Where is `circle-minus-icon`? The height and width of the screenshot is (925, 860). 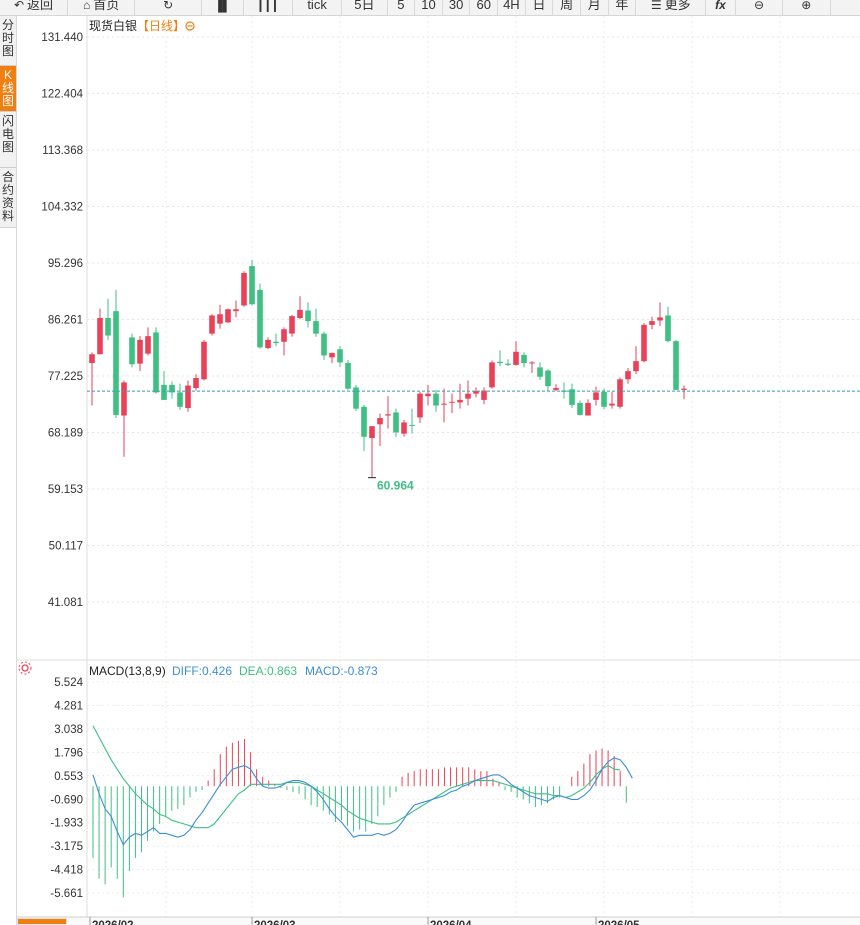 circle-minus-icon is located at coordinates (190, 26).